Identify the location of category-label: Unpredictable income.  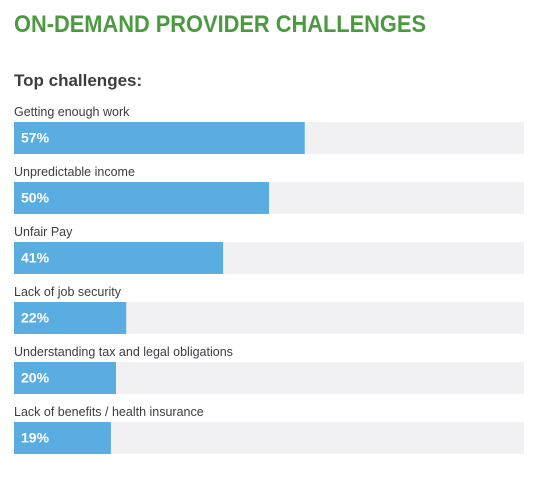
(74, 172).